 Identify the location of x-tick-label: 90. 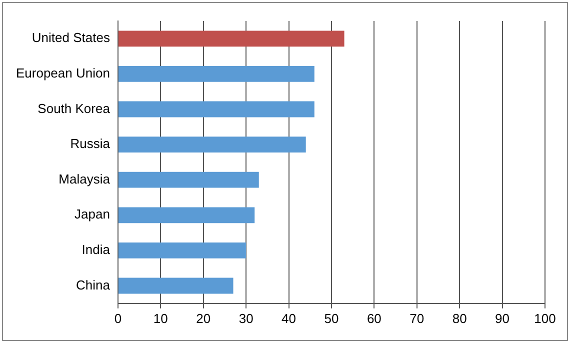
(502, 318).